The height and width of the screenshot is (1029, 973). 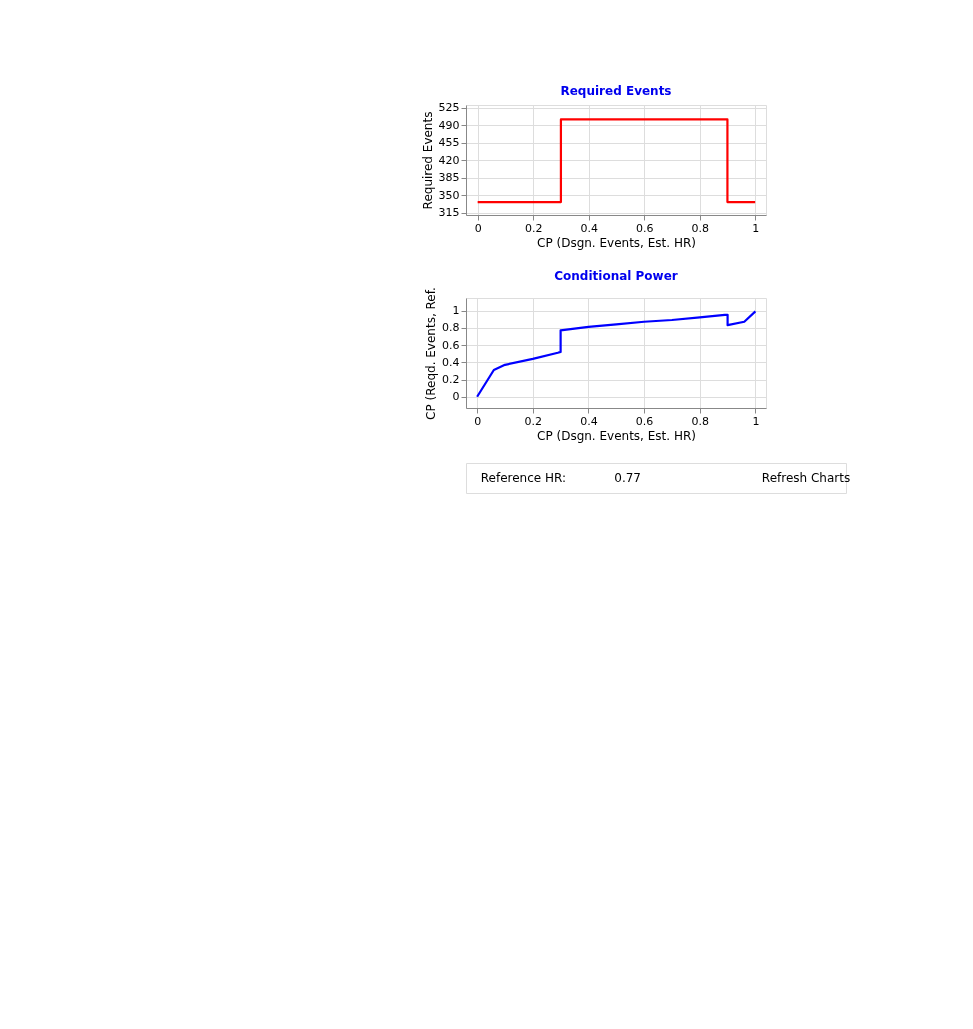 I want to click on y-axis-title: Required Events, so click(x=427, y=160).